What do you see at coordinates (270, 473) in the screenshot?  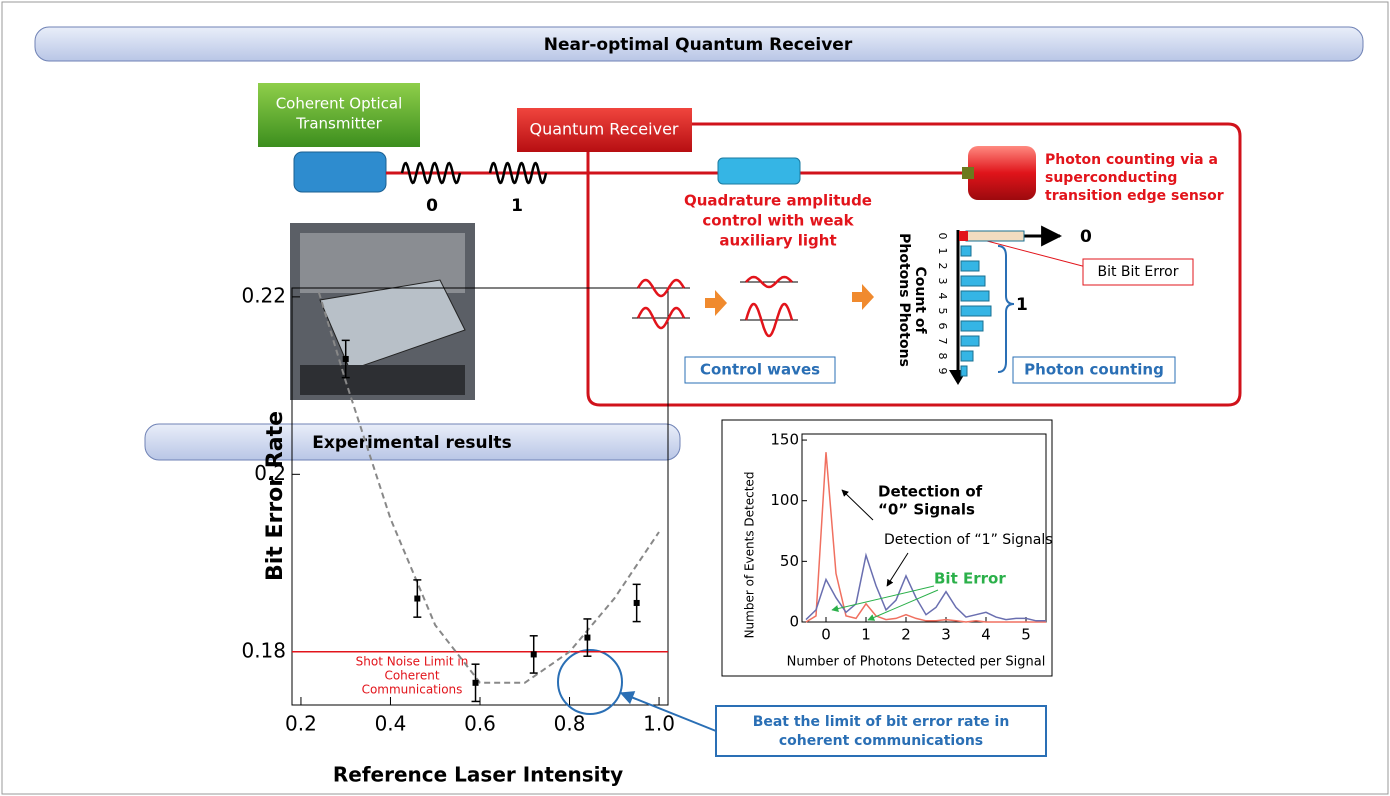 I see `y-tick-label: 0.2` at bounding box center [270, 473].